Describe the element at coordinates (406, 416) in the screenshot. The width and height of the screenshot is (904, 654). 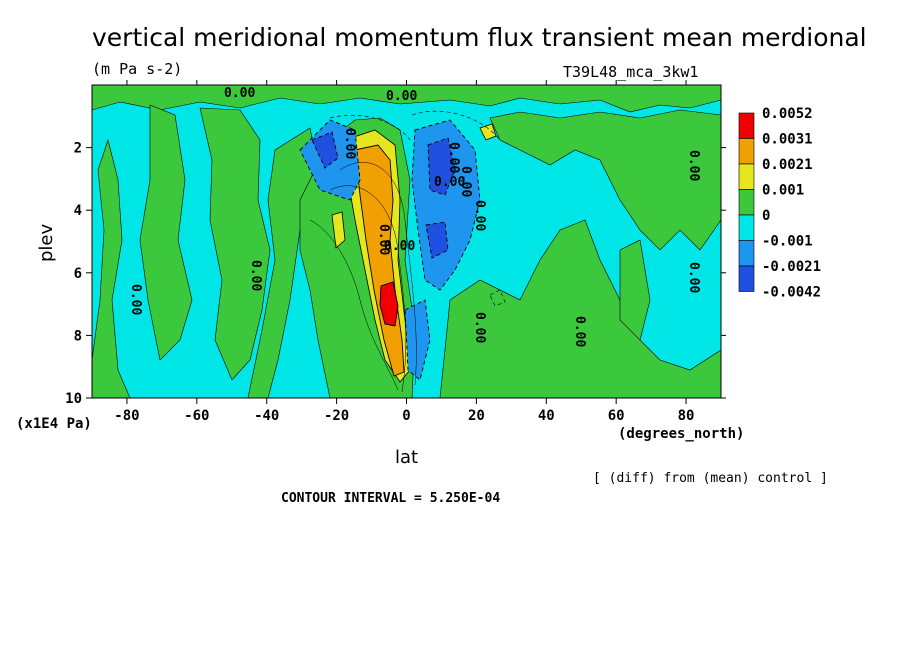
I see `x-tick-label: 0` at that location.